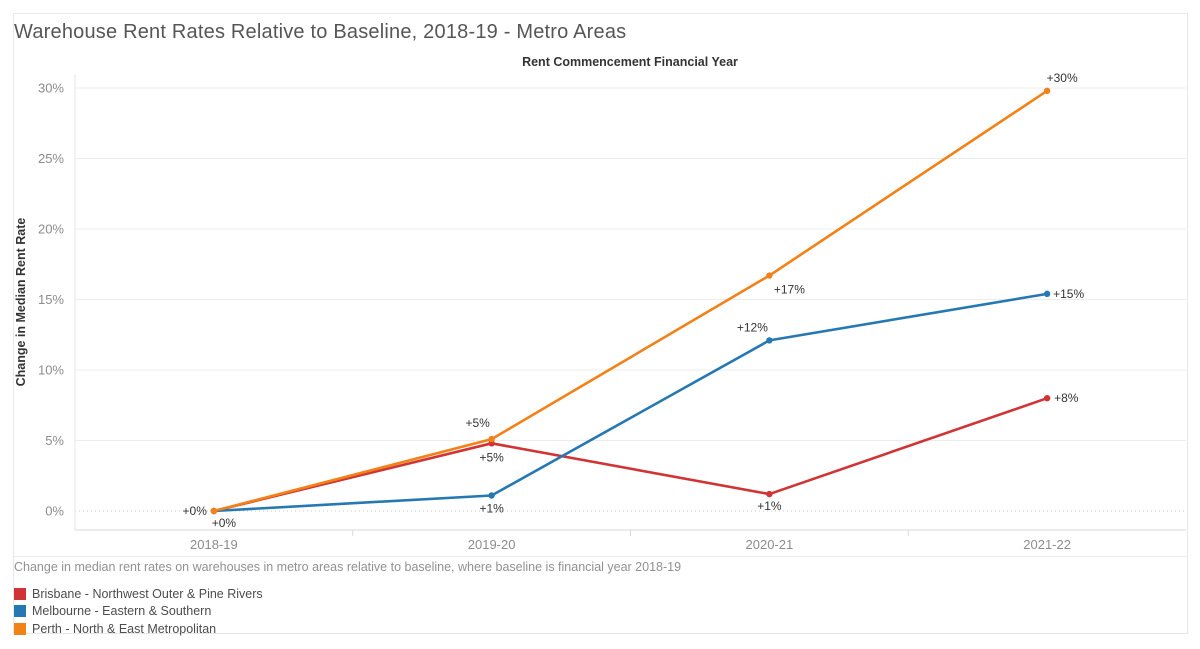 The image size is (1200, 649). I want to click on data-point-label: +30%, so click(1062, 78).